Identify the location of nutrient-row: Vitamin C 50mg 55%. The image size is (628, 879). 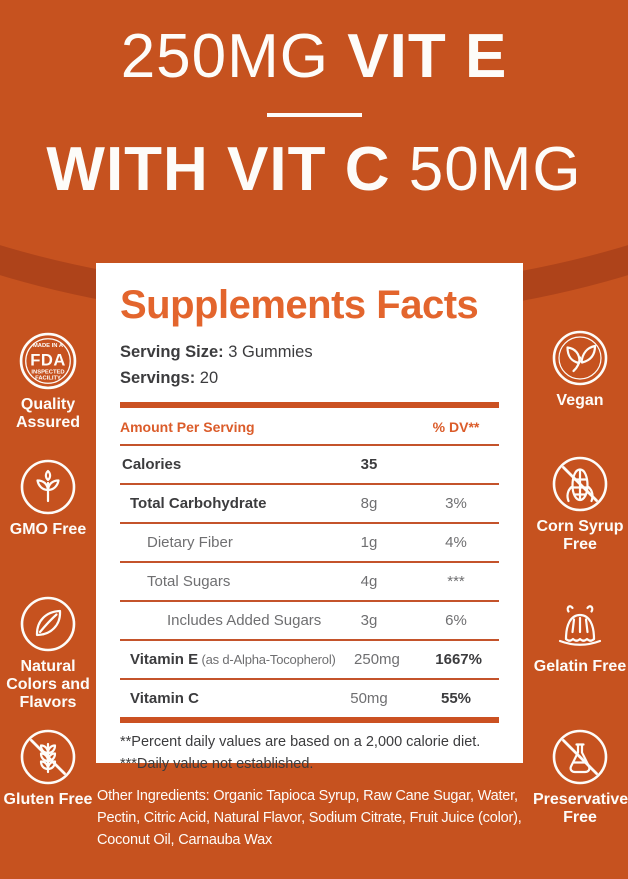
(309, 698).